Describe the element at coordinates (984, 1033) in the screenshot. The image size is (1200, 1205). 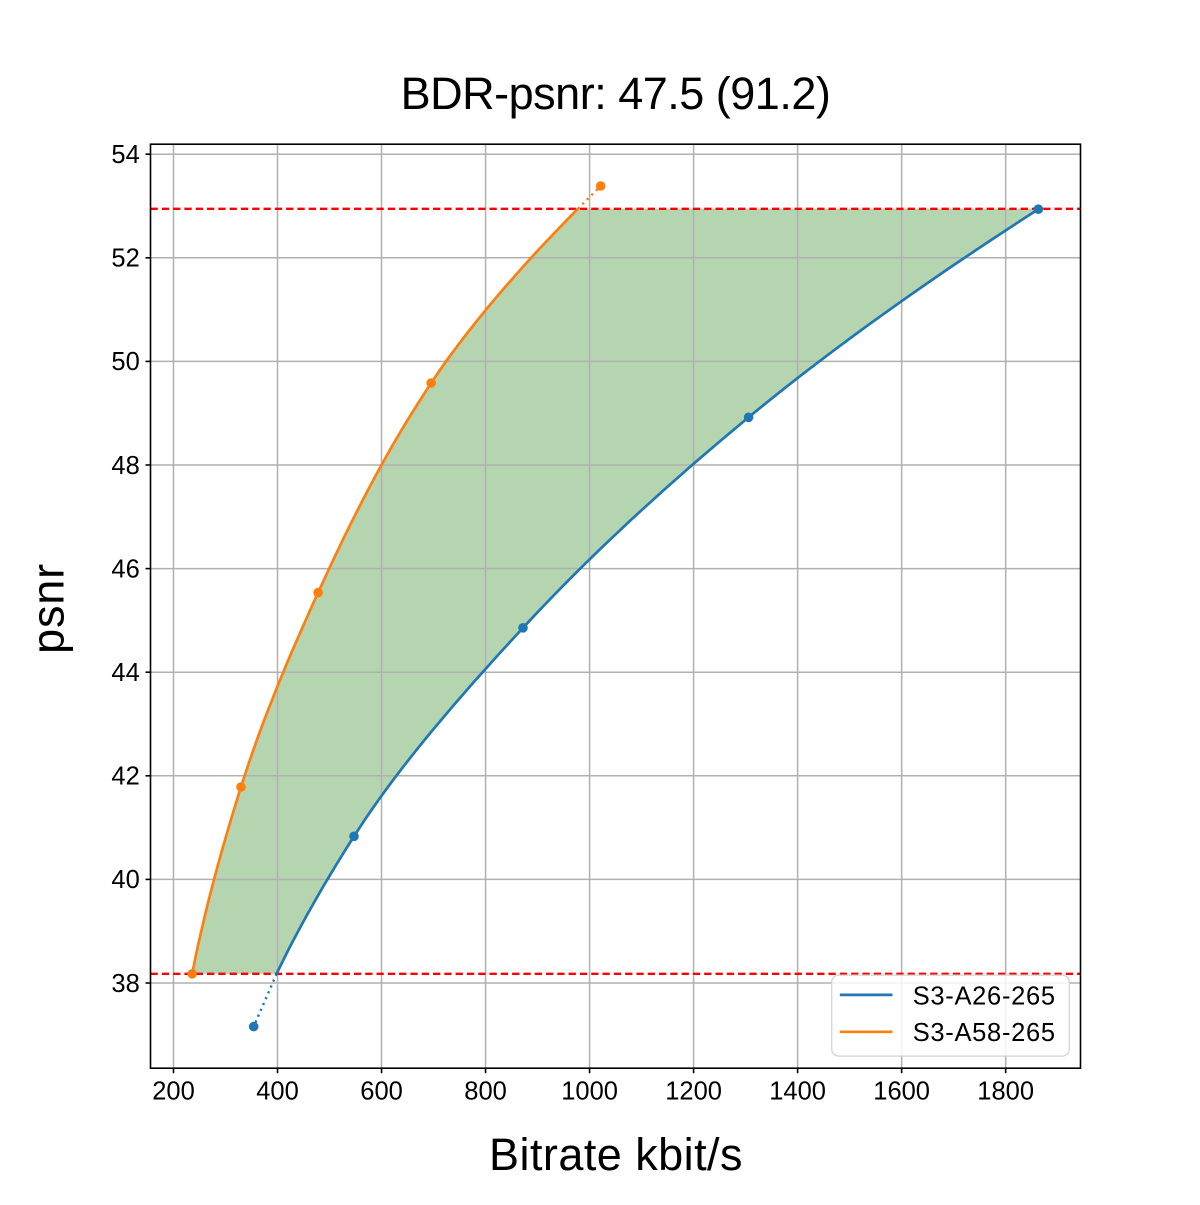
I see `svg-text: S3-A58-265` at that location.